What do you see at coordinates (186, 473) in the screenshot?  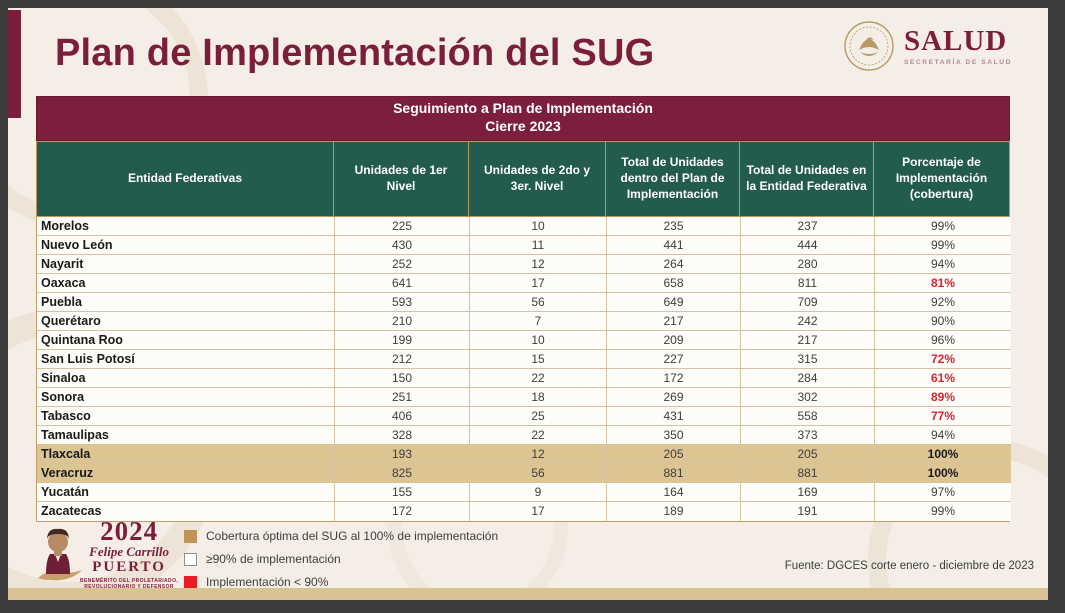 I see `cell-entidad: Veracruz` at bounding box center [186, 473].